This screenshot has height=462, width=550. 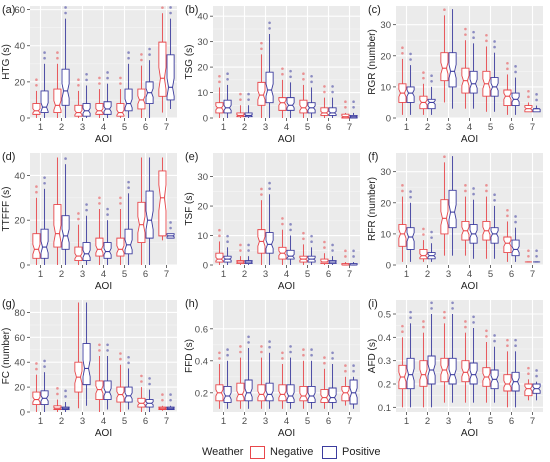 I want to click on panel-c: 0 10 20 30 1 2 3 4 5 6 7 (c) RGR (number) AOI, so click(x=455, y=74).